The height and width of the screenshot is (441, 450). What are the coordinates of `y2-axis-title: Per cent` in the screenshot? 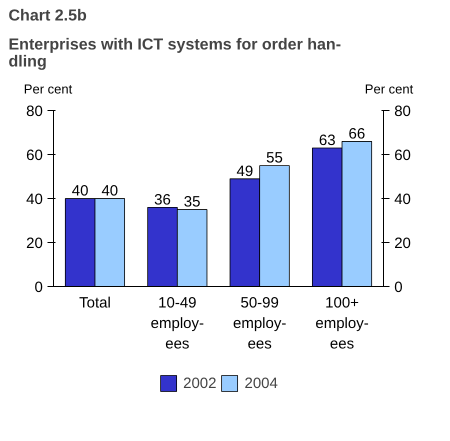 It's located at (389, 89).